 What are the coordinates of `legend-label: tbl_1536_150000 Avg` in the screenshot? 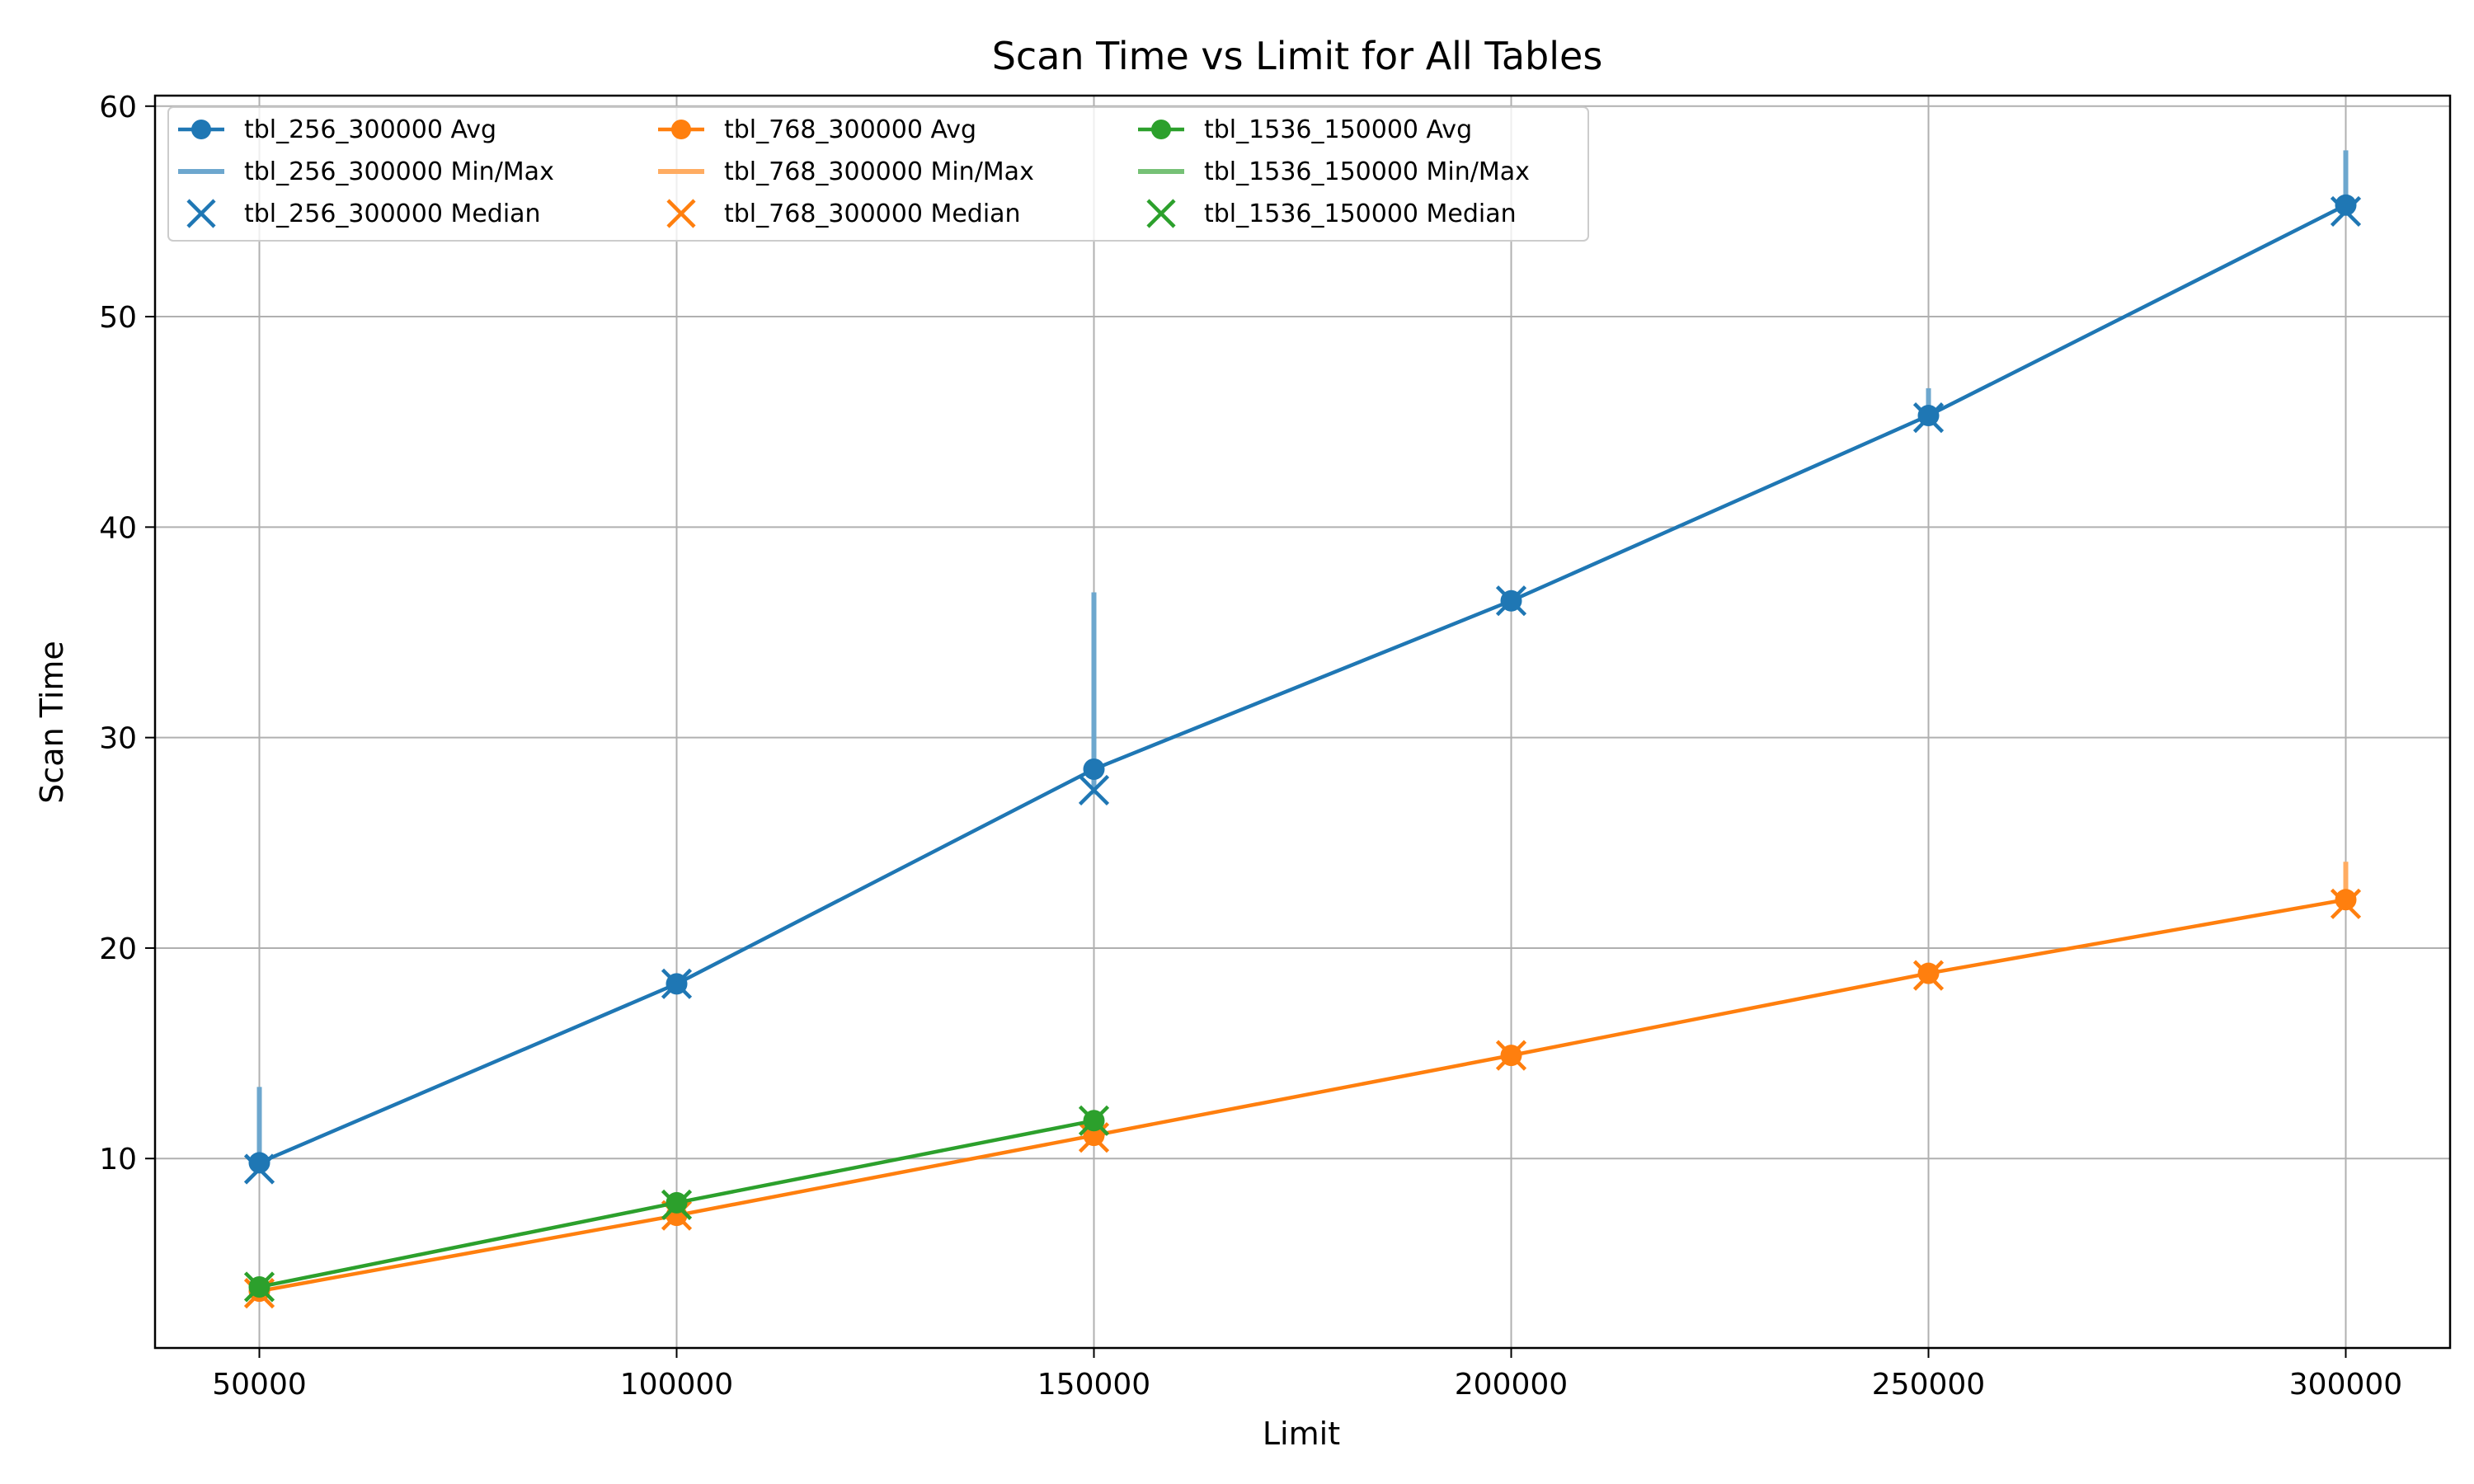 It's located at (1338, 129).